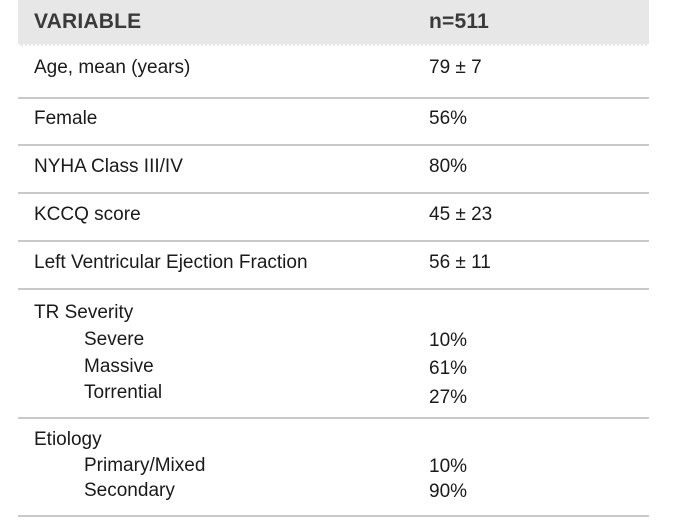  I want to click on row-label: NYHA Class III/IV, so click(108, 166).